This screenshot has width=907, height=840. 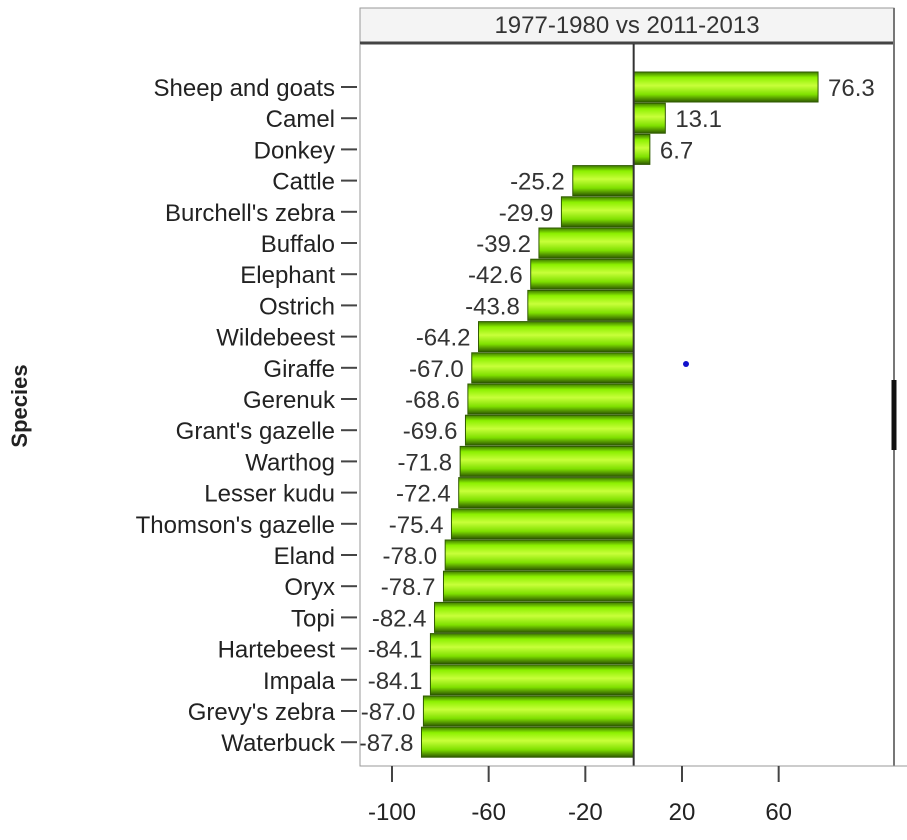 I want to click on bar-giraffe, so click(x=553, y=368).